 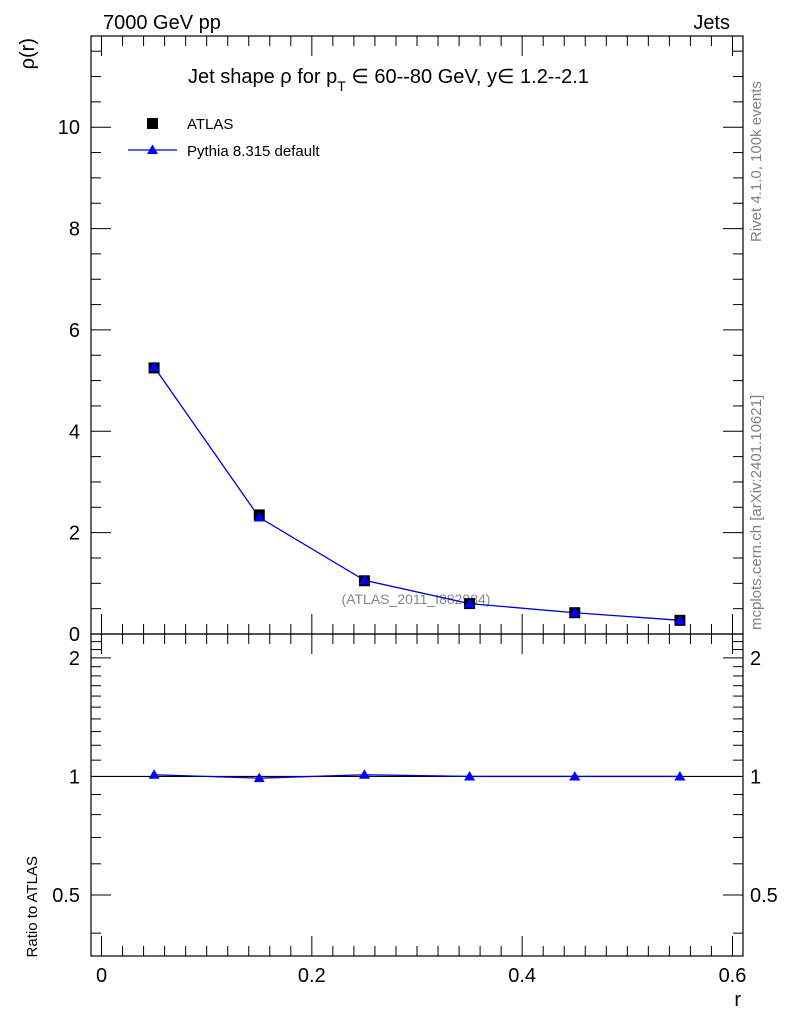 I want to click on y-tick-label: 8, so click(x=74, y=230).